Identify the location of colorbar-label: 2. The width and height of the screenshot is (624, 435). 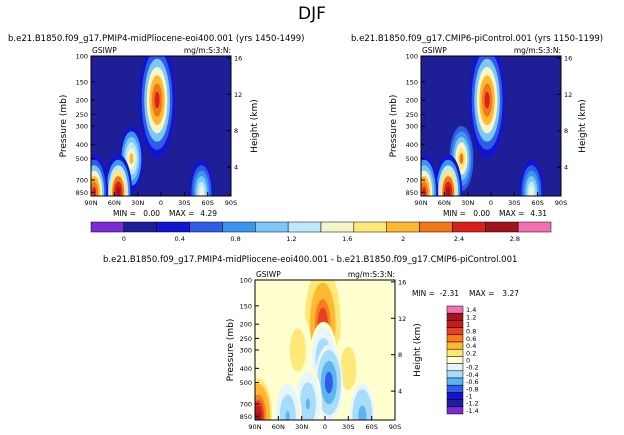
(403, 239).